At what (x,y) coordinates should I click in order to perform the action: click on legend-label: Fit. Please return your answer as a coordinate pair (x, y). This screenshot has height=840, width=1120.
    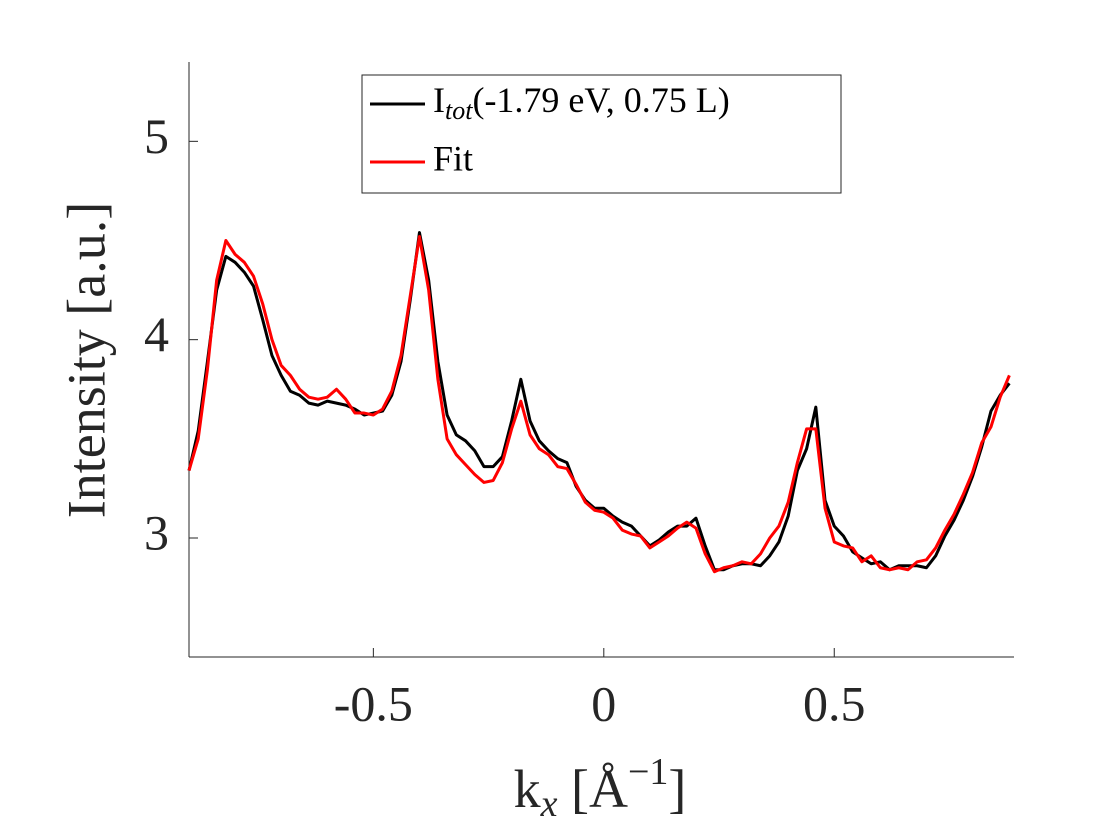
    Looking at the image, I should click on (453, 158).